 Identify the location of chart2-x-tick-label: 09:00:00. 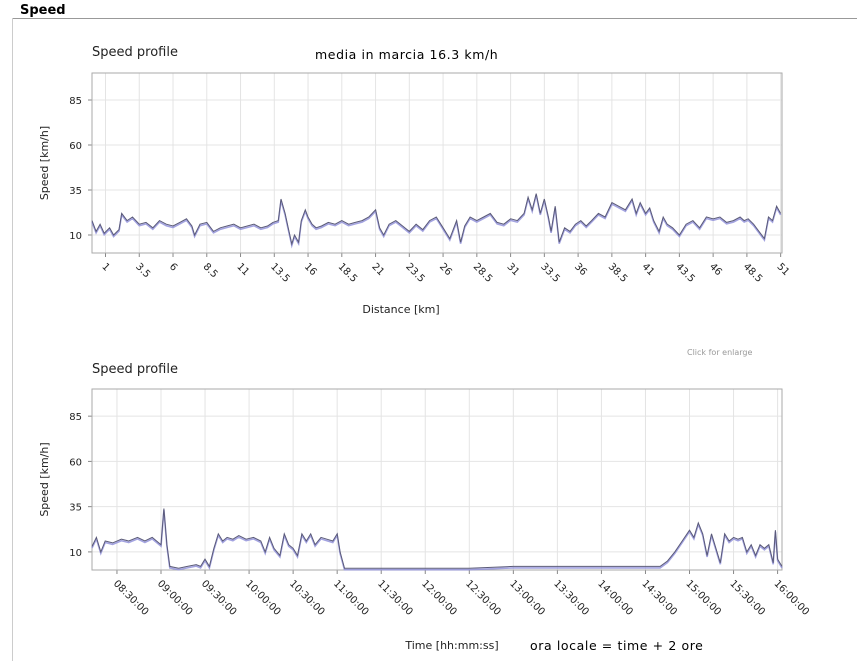
(175, 598).